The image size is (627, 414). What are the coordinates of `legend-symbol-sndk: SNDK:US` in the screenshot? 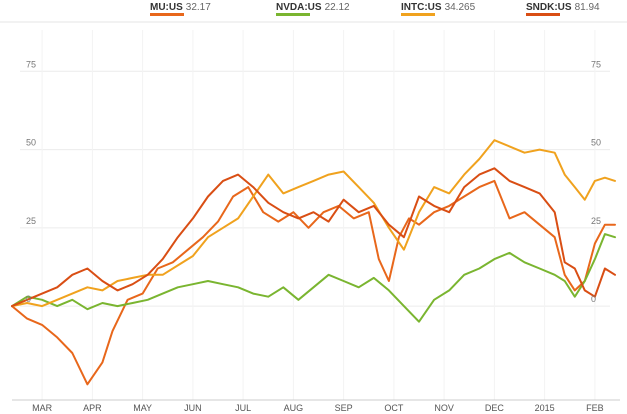 It's located at (549, 7).